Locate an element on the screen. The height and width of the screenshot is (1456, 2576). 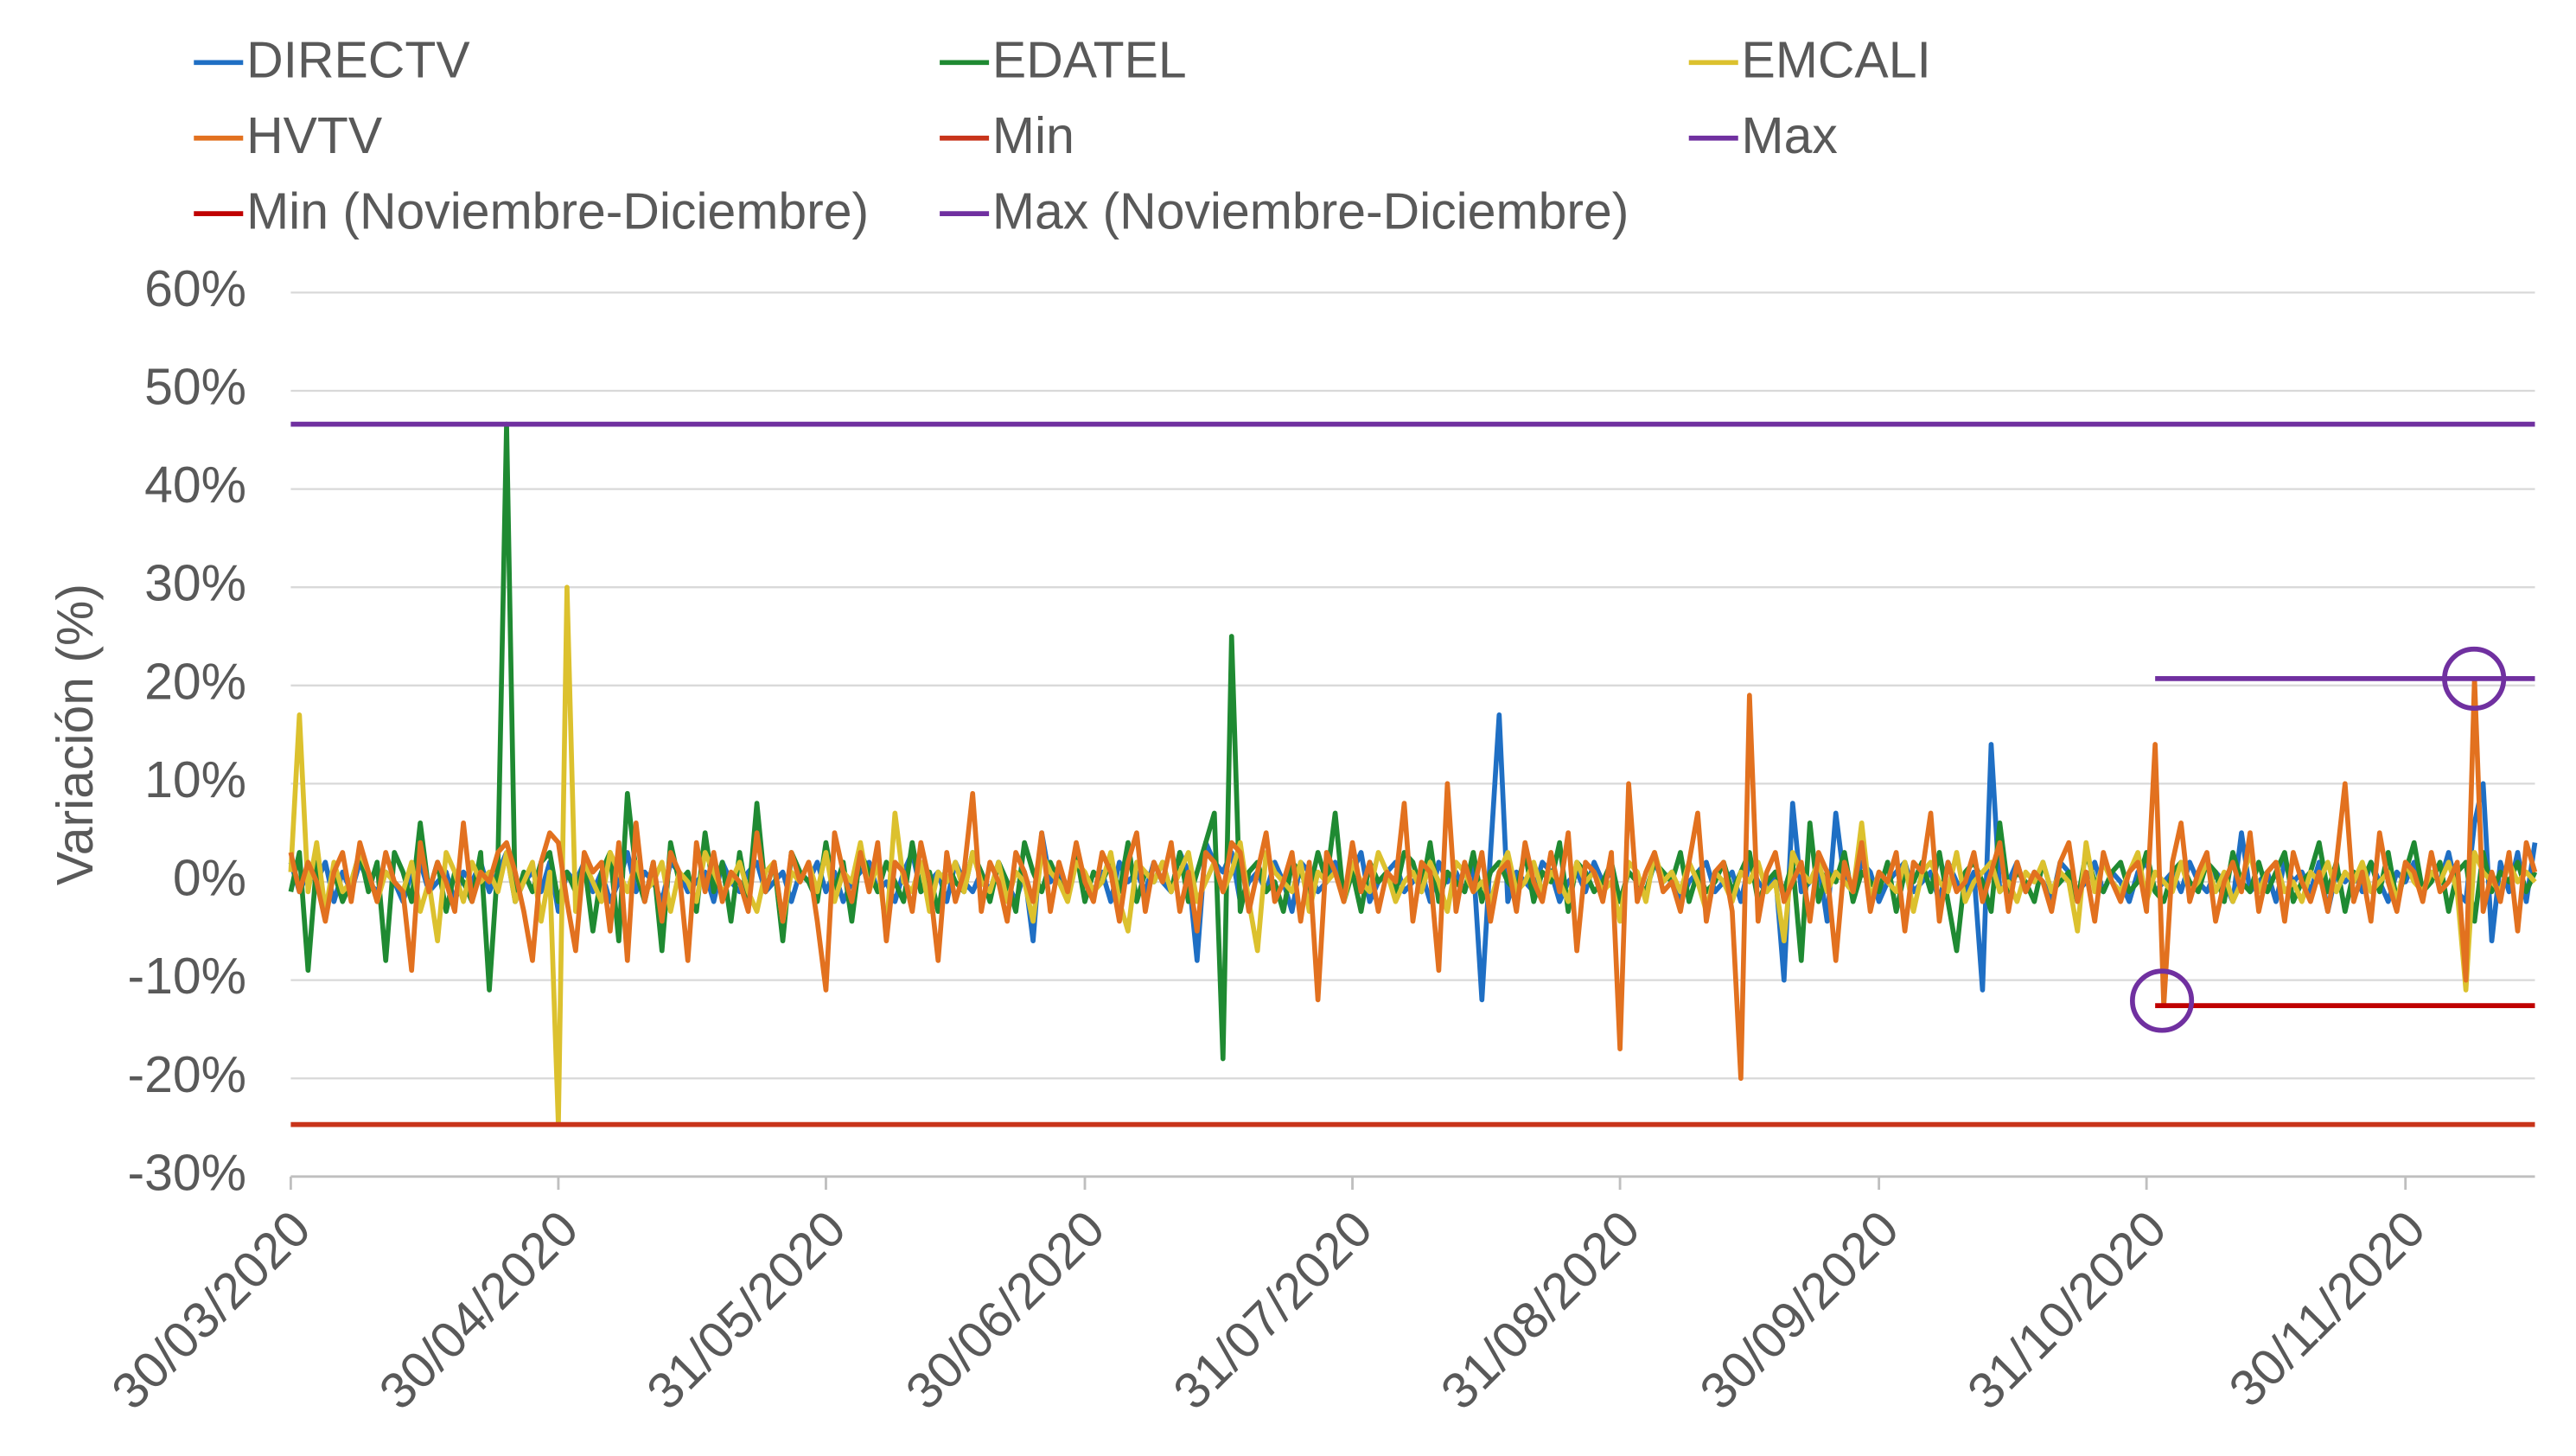
y-tick-label: 40% is located at coordinates (195, 486).